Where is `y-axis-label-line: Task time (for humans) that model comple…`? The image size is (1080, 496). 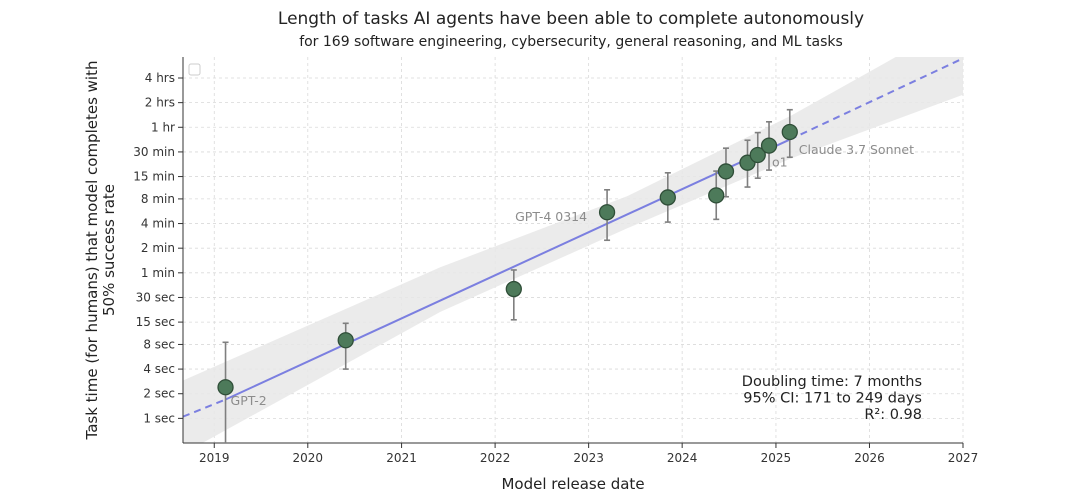
y-axis-label-line: Task time (for humans) that model comple… is located at coordinates (92, 251).